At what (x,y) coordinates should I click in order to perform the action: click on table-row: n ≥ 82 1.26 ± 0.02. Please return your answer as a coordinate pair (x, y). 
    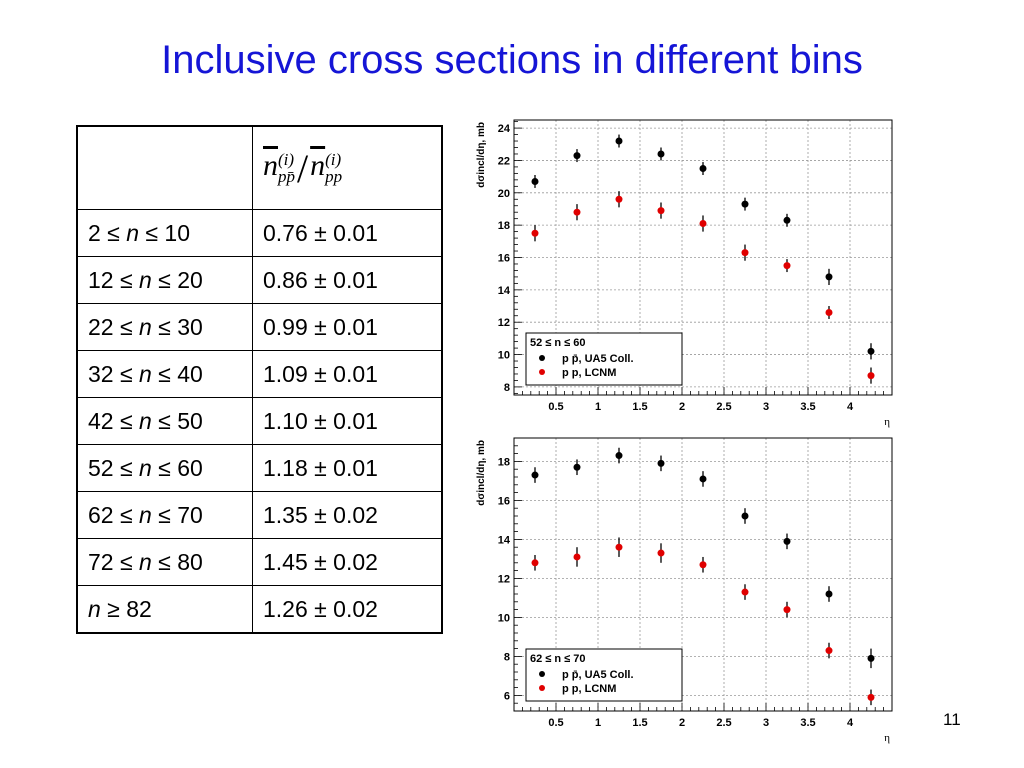
    Looking at the image, I should click on (259, 609).